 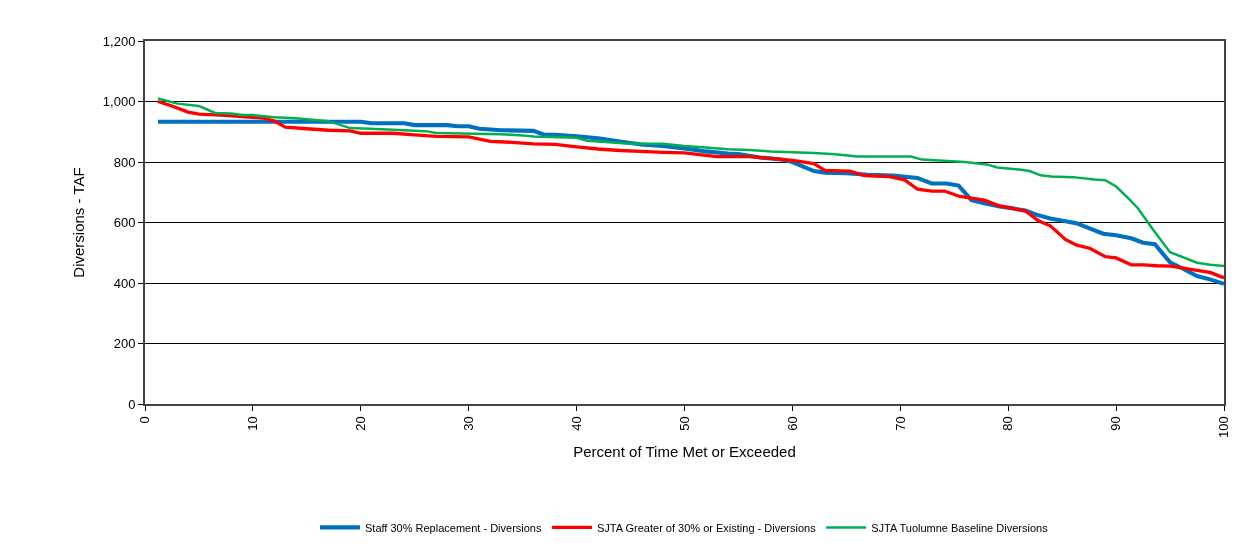 I want to click on x-tick-label: 30, so click(x=468, y=423).